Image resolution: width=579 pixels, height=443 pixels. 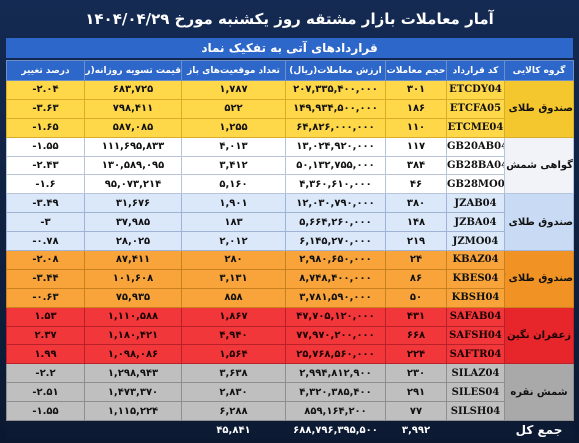 What do you see at coordinates (133, 203) in the screenshot?
I see `cell-settlement: ۳۱,۶۷۶` at bounding box center [133, 203].